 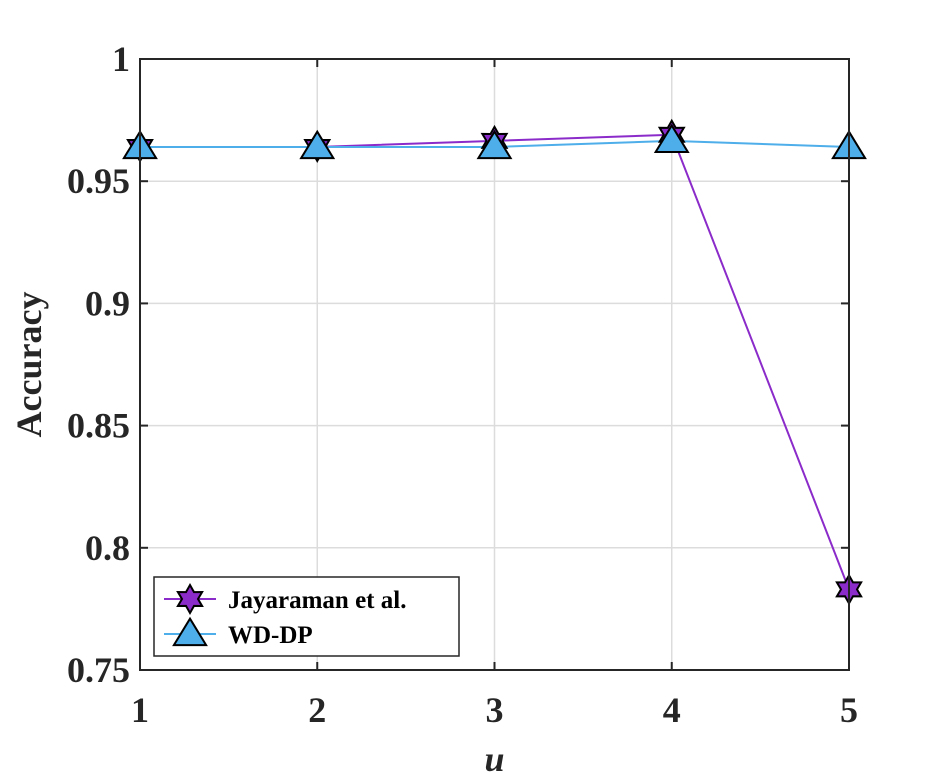 What do you see at coordinates (121, 59) in the screenshot?
I see `y-tick-label: 1` at bounding box center [121, 59].